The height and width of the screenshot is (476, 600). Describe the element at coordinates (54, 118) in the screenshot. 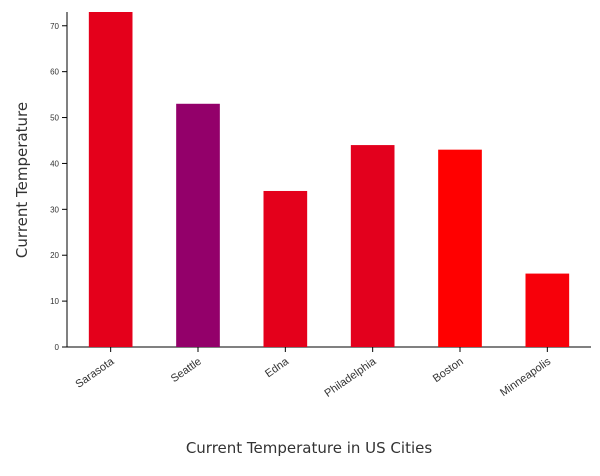

I see `y-tick-label: 50` at that location.